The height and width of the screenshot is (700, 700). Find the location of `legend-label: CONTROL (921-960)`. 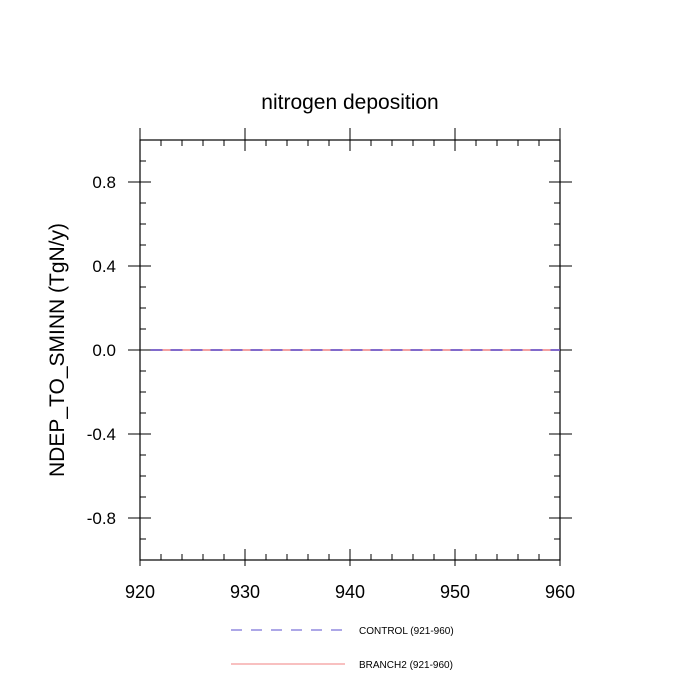

legend-label: CONTROL (921-960) is located at coordinates (406, 631).